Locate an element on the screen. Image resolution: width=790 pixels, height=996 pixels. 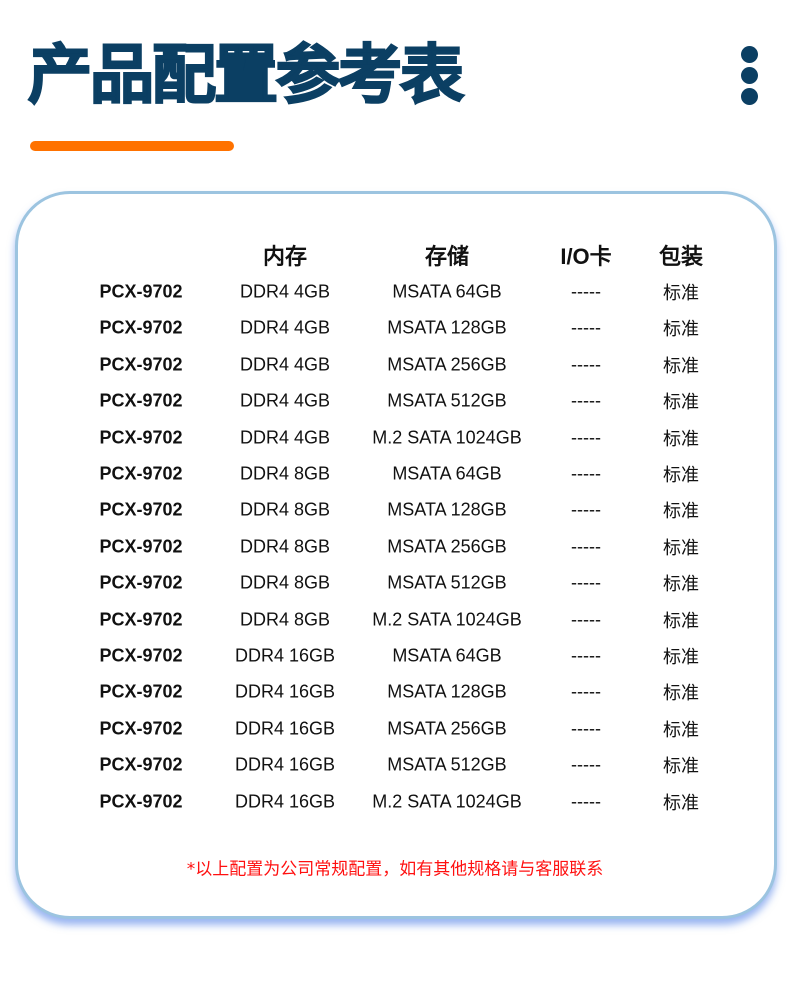
vertical-dots-icon is located at coordinates (750, 77).